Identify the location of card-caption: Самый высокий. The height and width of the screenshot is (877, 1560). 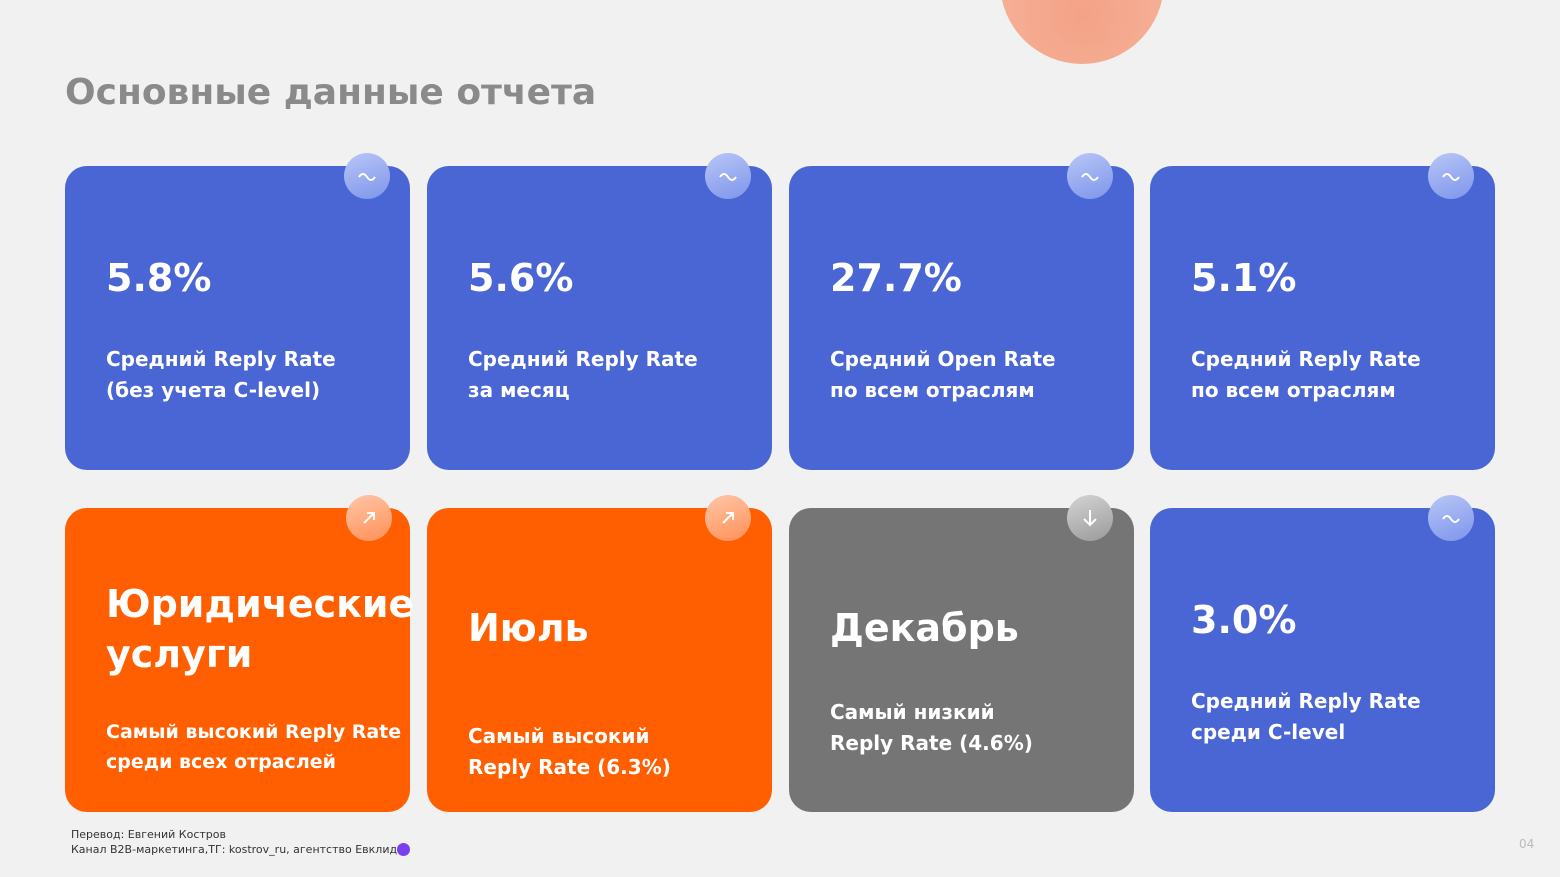
(559, 736).